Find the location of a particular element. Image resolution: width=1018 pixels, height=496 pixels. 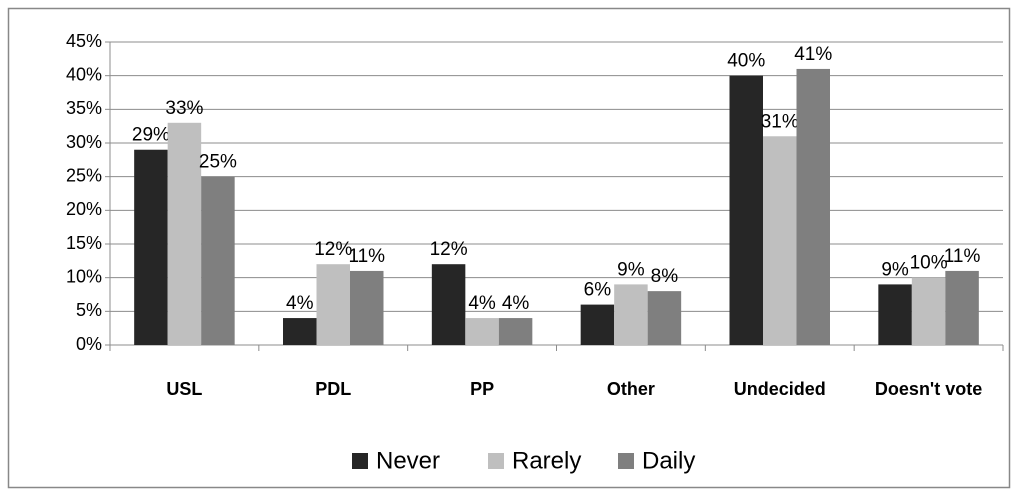

y-tick-label: 20% is located at coordinates (84, 209).